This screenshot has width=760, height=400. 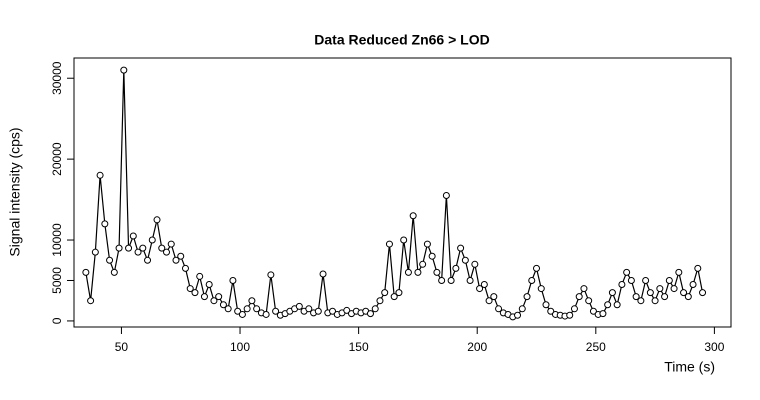 What do you see at coordinates (122, 347) in the screenshot?
I see `x-tick-label: 50` at bounding box center [122, 347].